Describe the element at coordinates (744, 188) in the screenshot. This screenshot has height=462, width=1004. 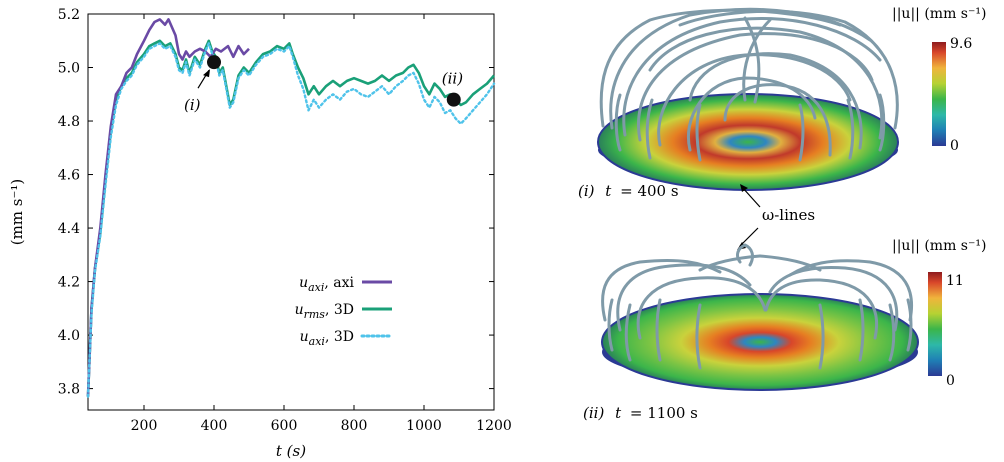
I see `omega-arrowhead-up` at that location.